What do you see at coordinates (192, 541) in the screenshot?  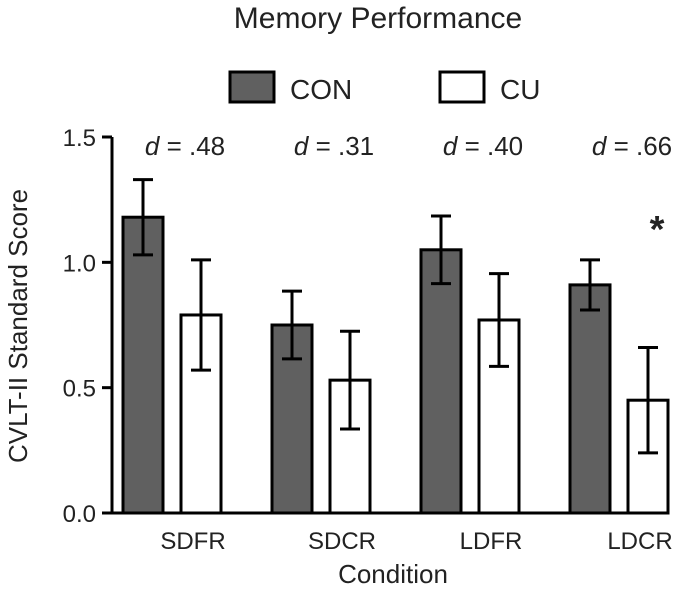 I see `x-tick-label: SDFR` at bounding box center [192, 541].